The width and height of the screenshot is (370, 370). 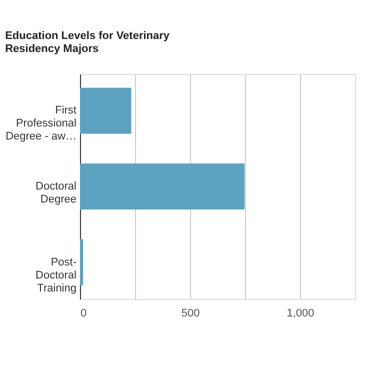 What do you see at coordinates (300, 314) in the screenshot?
I see `x-tick-label: 1,000` at bounding box center [300, 314].